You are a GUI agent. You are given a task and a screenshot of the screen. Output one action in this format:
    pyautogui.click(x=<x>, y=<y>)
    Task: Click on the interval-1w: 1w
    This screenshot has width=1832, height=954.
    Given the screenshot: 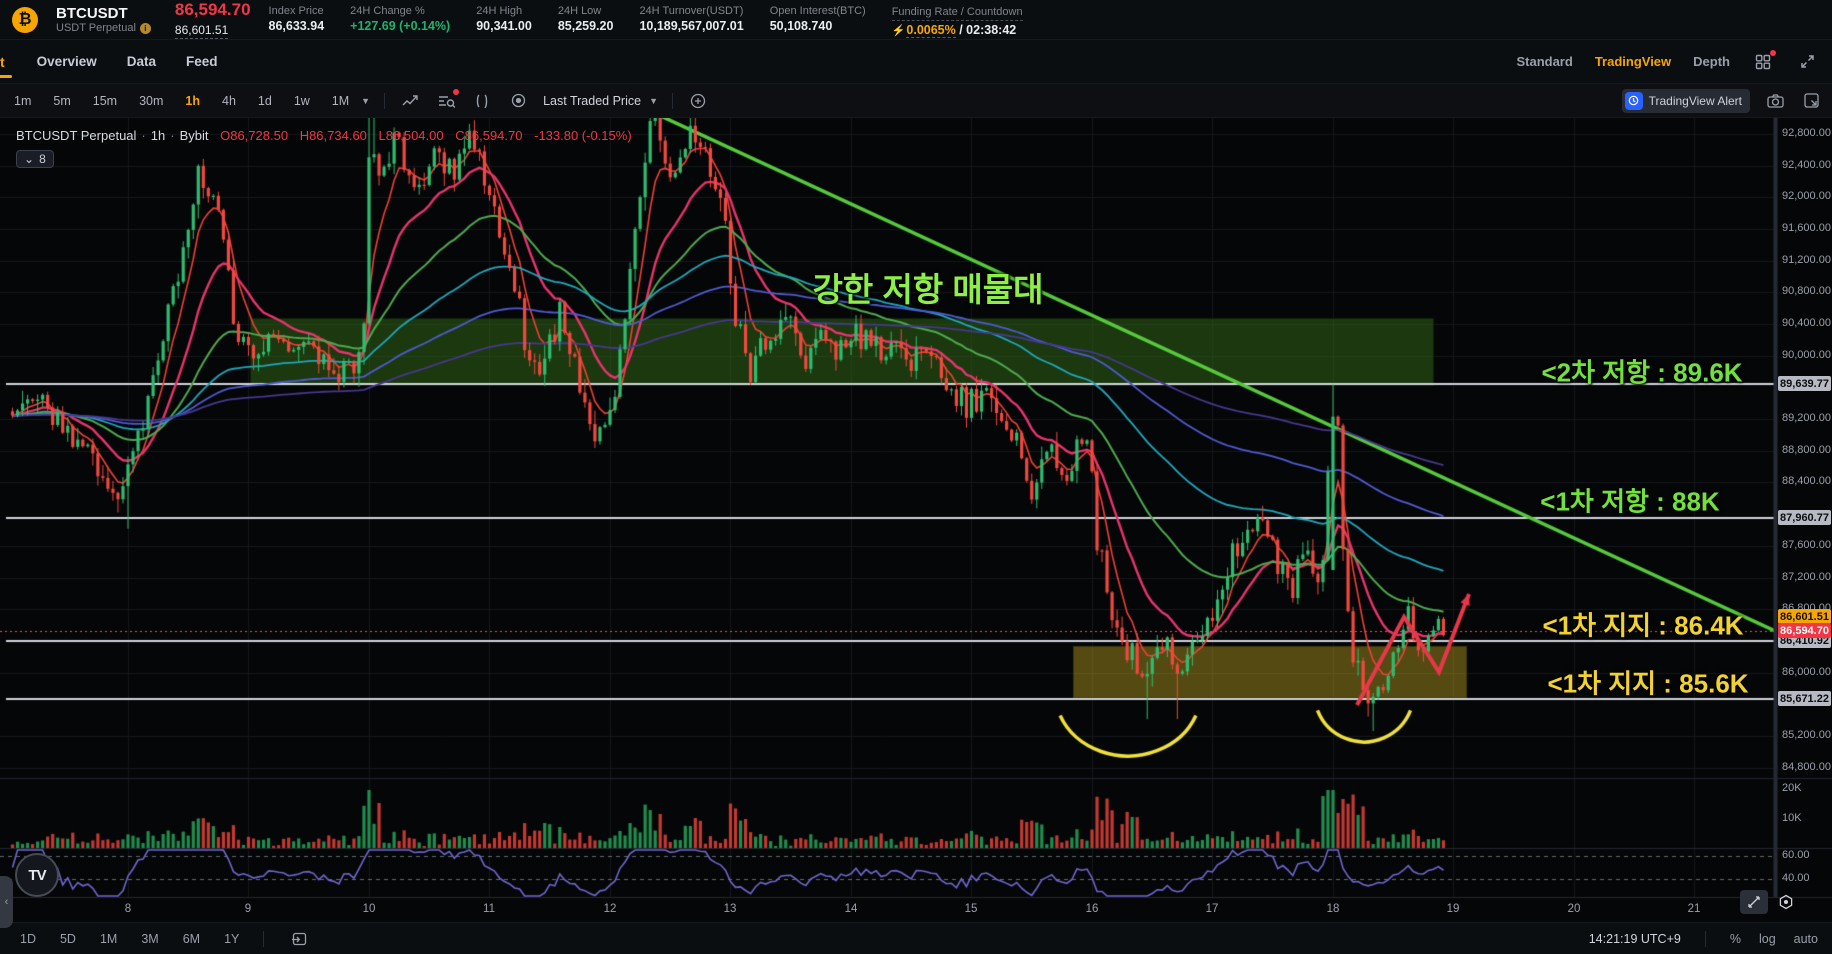 What is the action you would take?
    pyautogui.click(x=301, y=100)
    